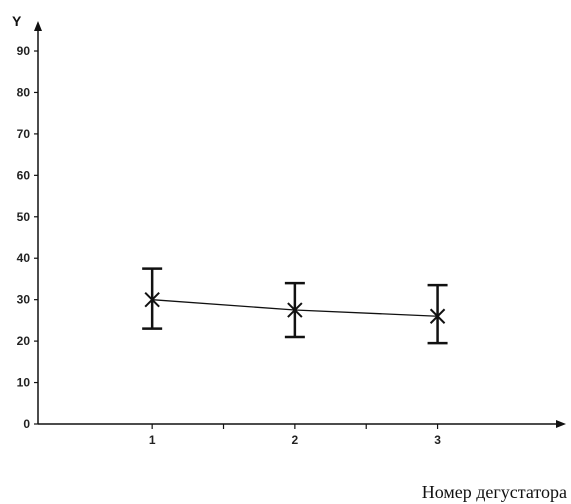  I want to click on x-tick-label: 1, so click(152, 440).